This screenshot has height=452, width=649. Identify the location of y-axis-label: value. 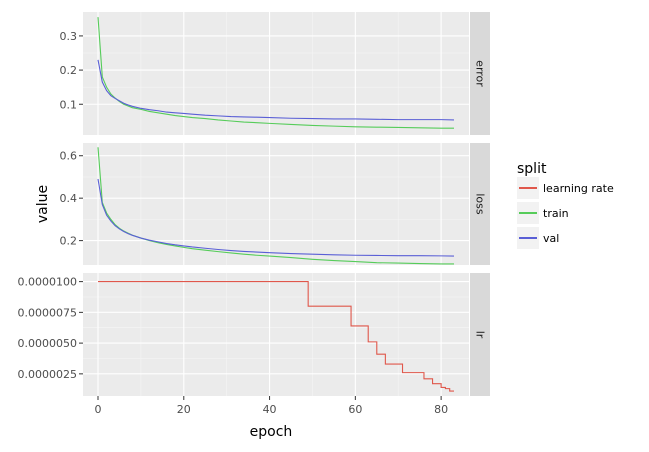
(43, 204).